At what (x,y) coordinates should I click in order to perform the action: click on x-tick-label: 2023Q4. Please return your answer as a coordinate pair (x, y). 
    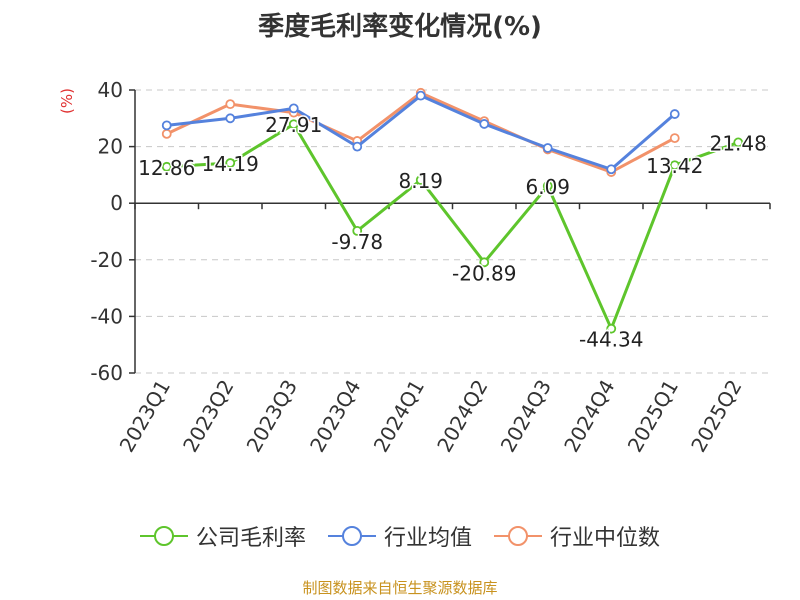
    Looking at the image, I should click on (335, 416).